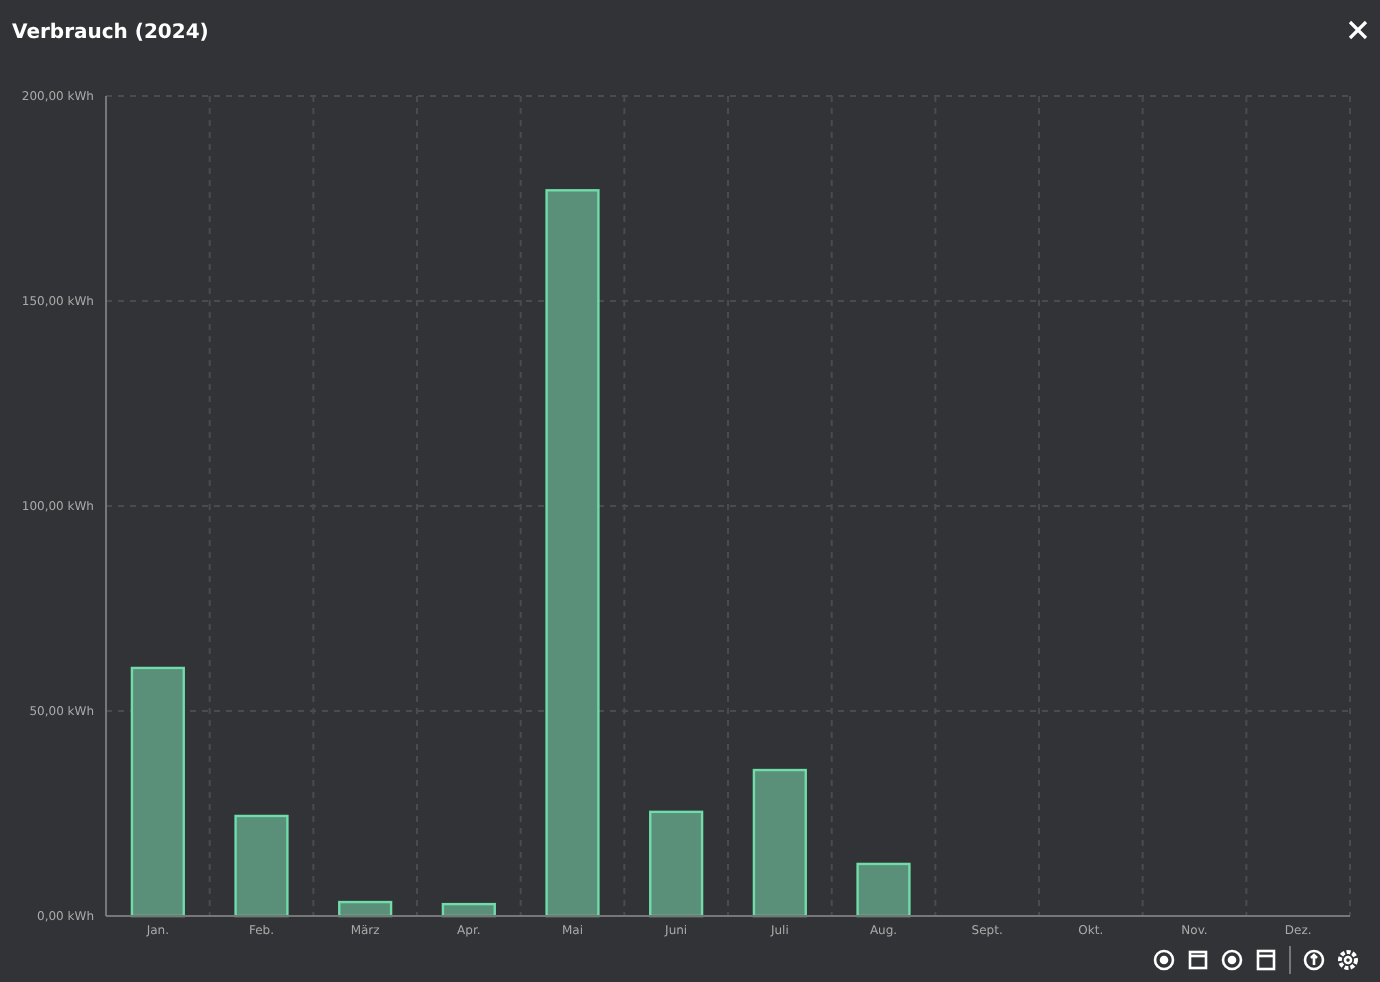  What do you see at coordinates (110, 33) in the screenshot?
I see `chart-title: Verbrauch (2024)` at bounding box center [110, 33].